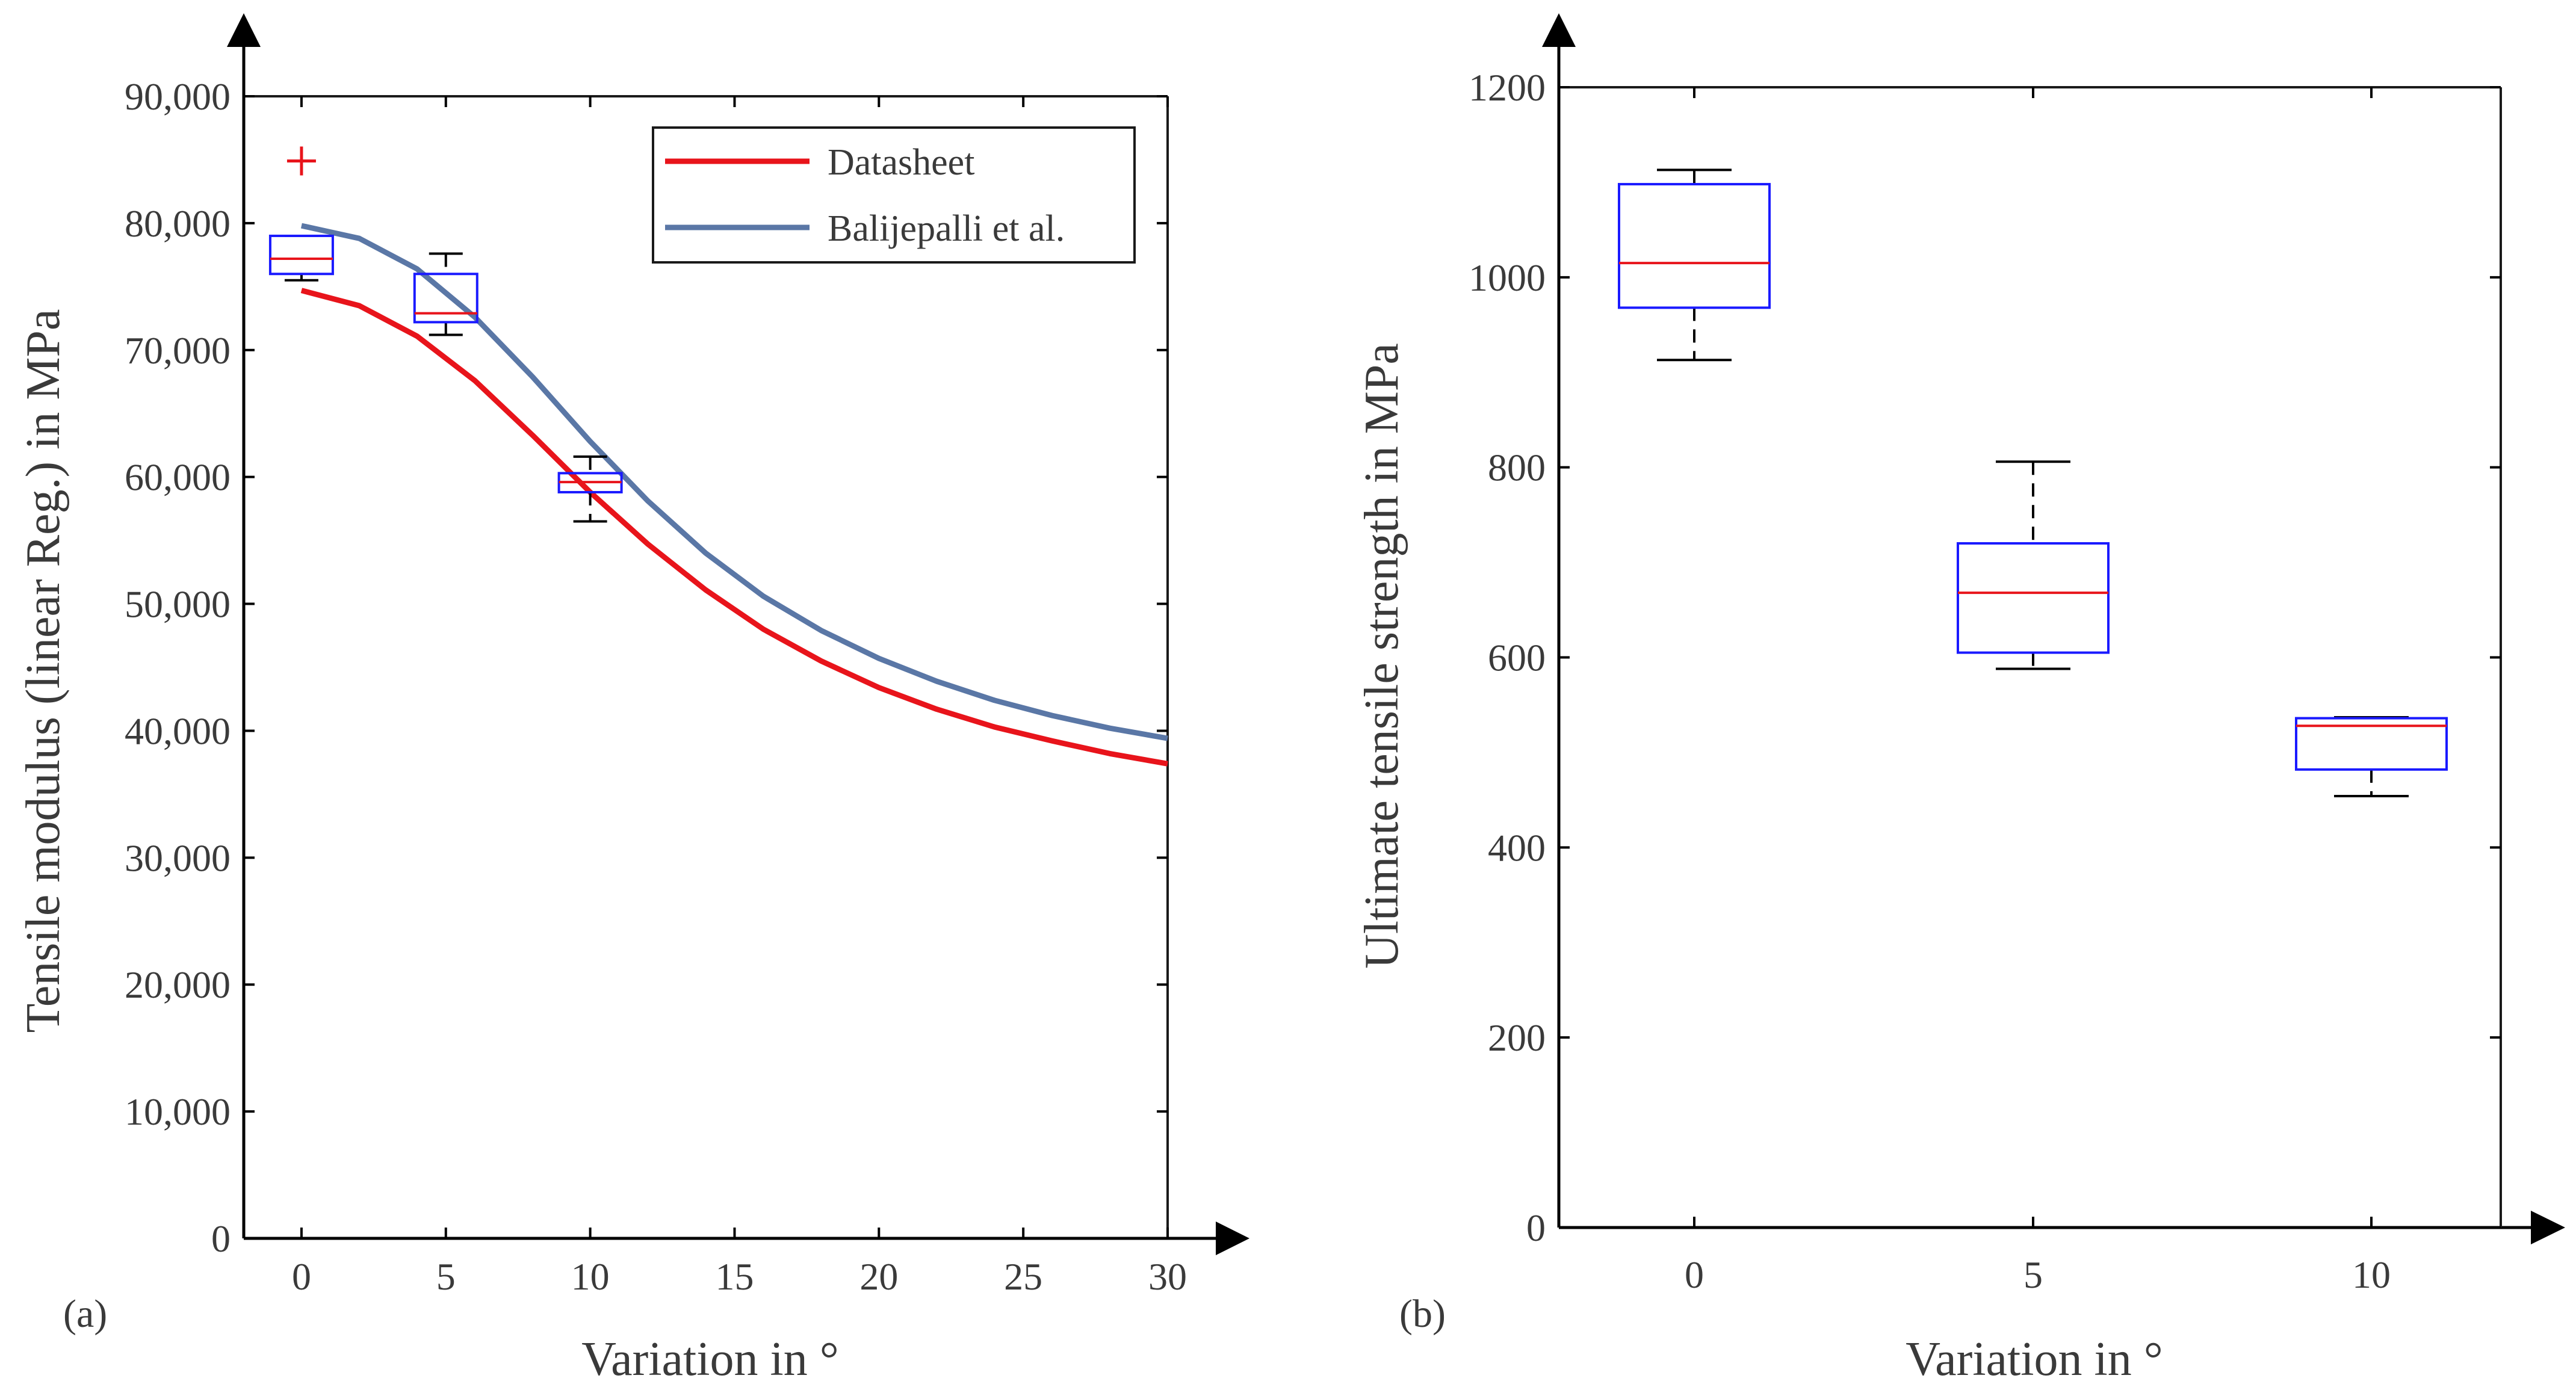 This screenshot has height=1390, width=2576. I want to click on chart-a-xtick-label: 0, so click(301, 1277).